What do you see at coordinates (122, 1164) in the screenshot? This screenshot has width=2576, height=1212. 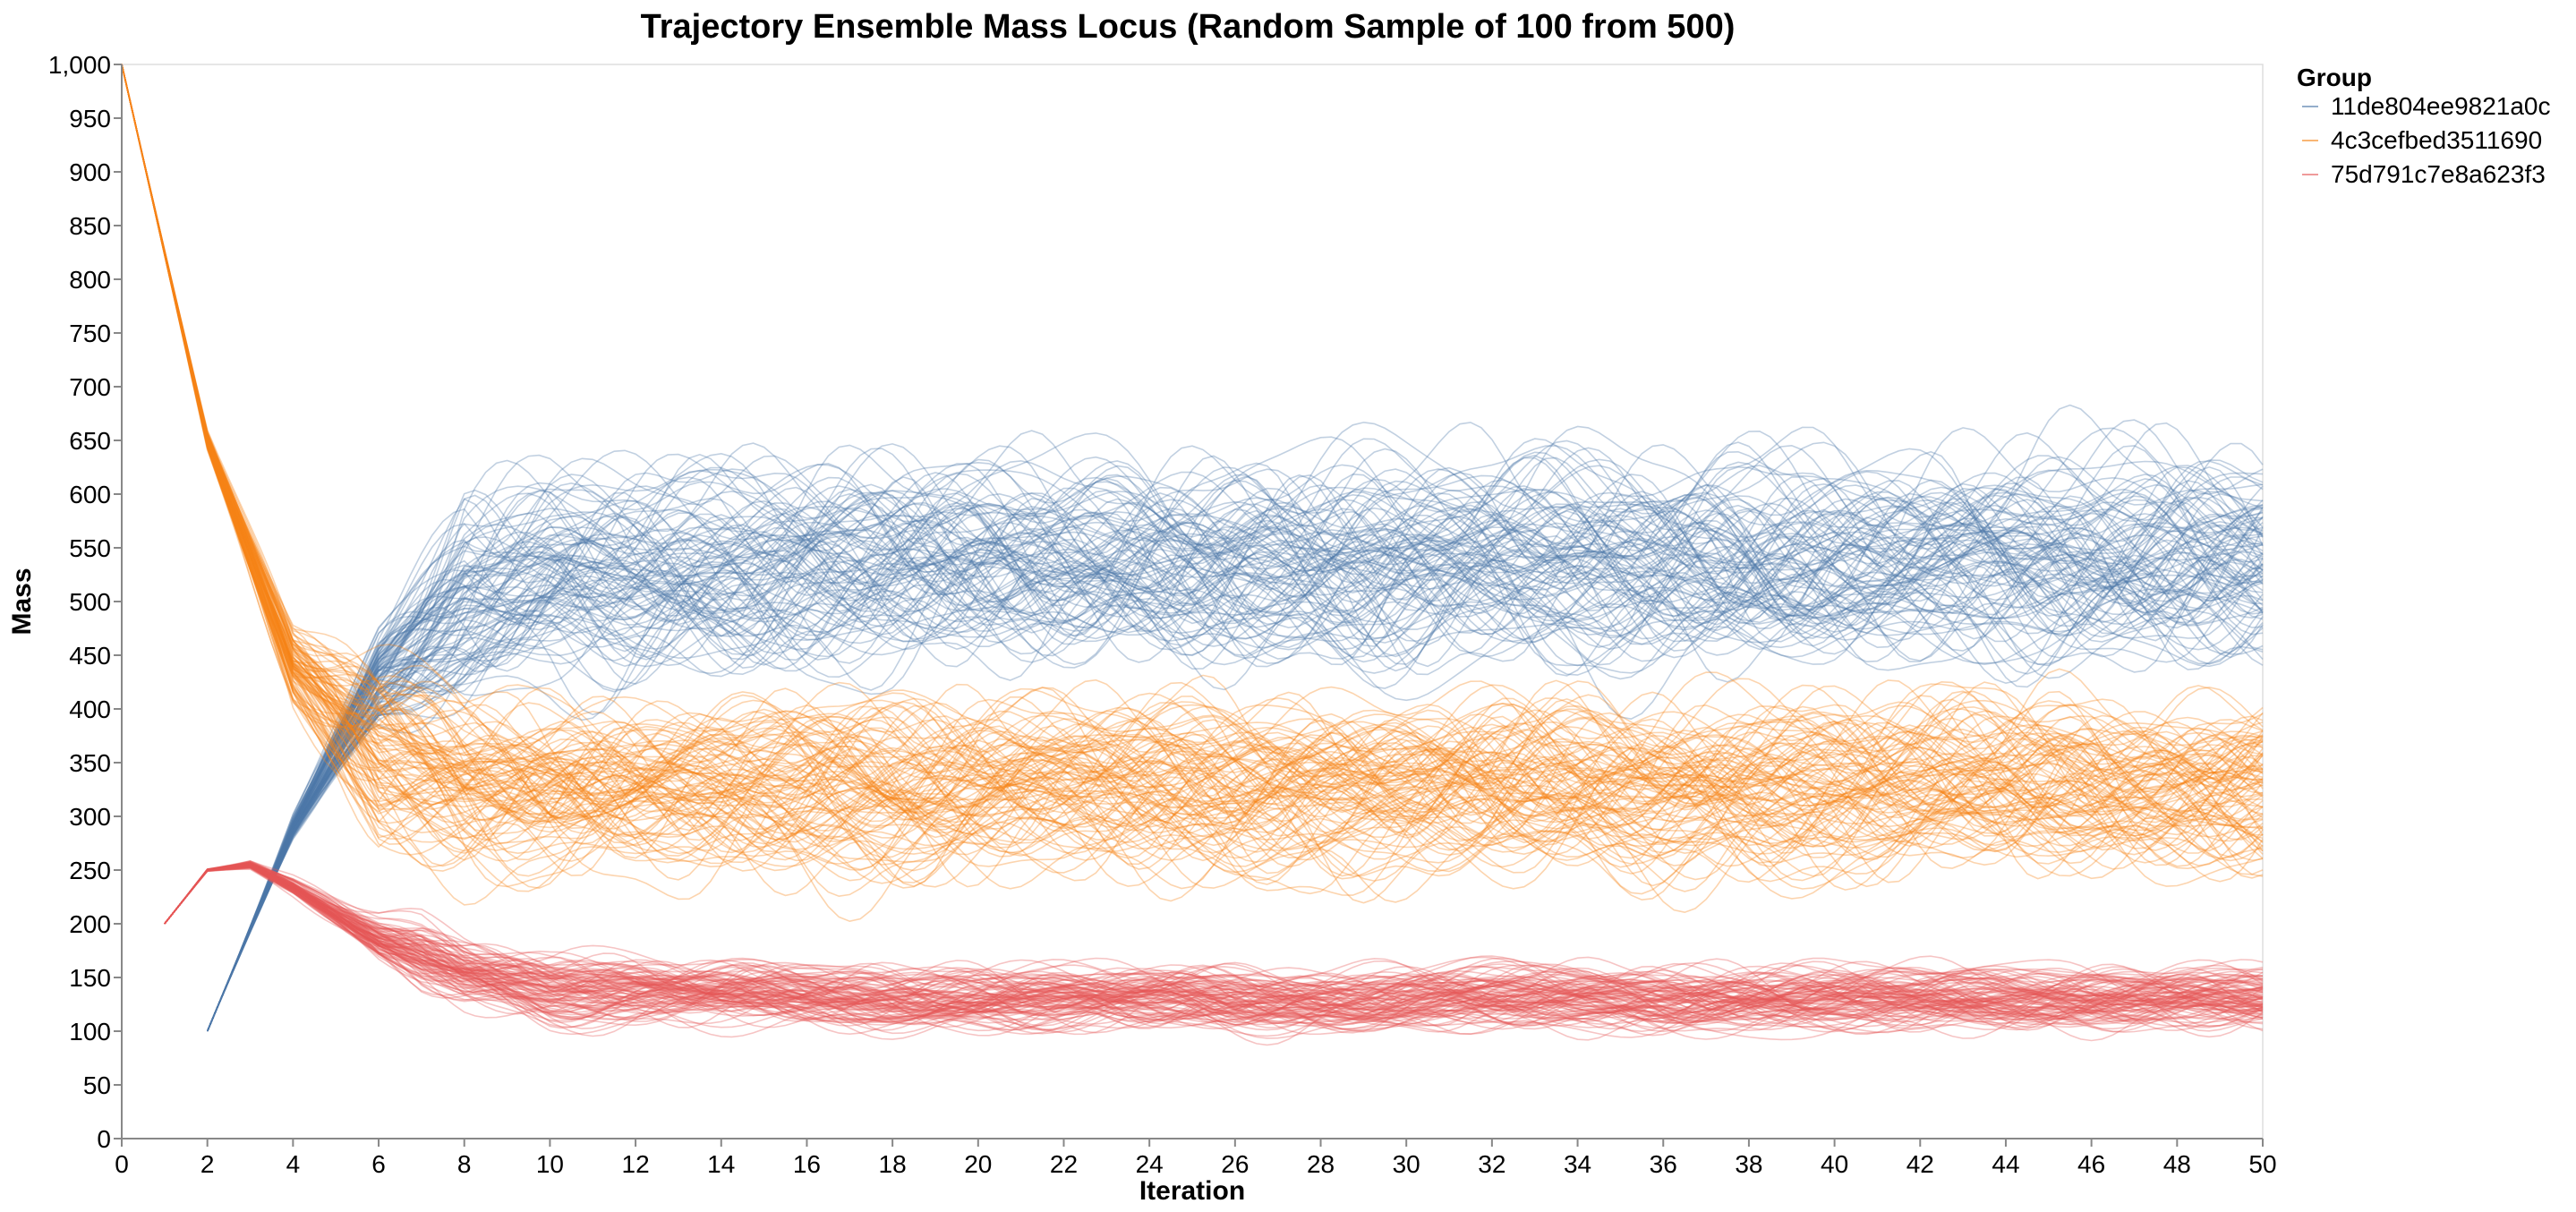 I see `x-tick-label: 0` at bounding box center [122, 1164].